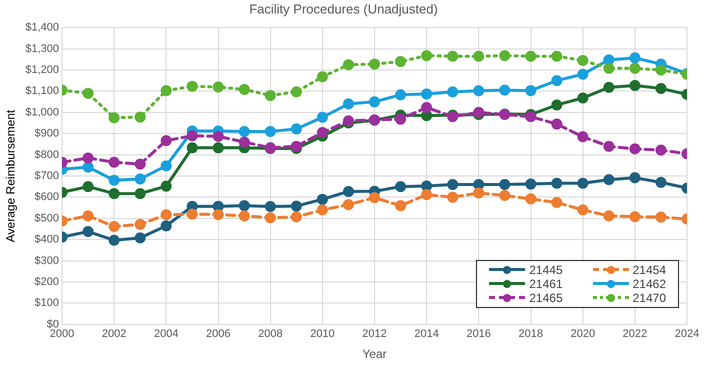 The image size is (709, 366). Describe the element at coordinates (322, 334) in the screenshot. I see `x-tick-label: 2010` at that location.